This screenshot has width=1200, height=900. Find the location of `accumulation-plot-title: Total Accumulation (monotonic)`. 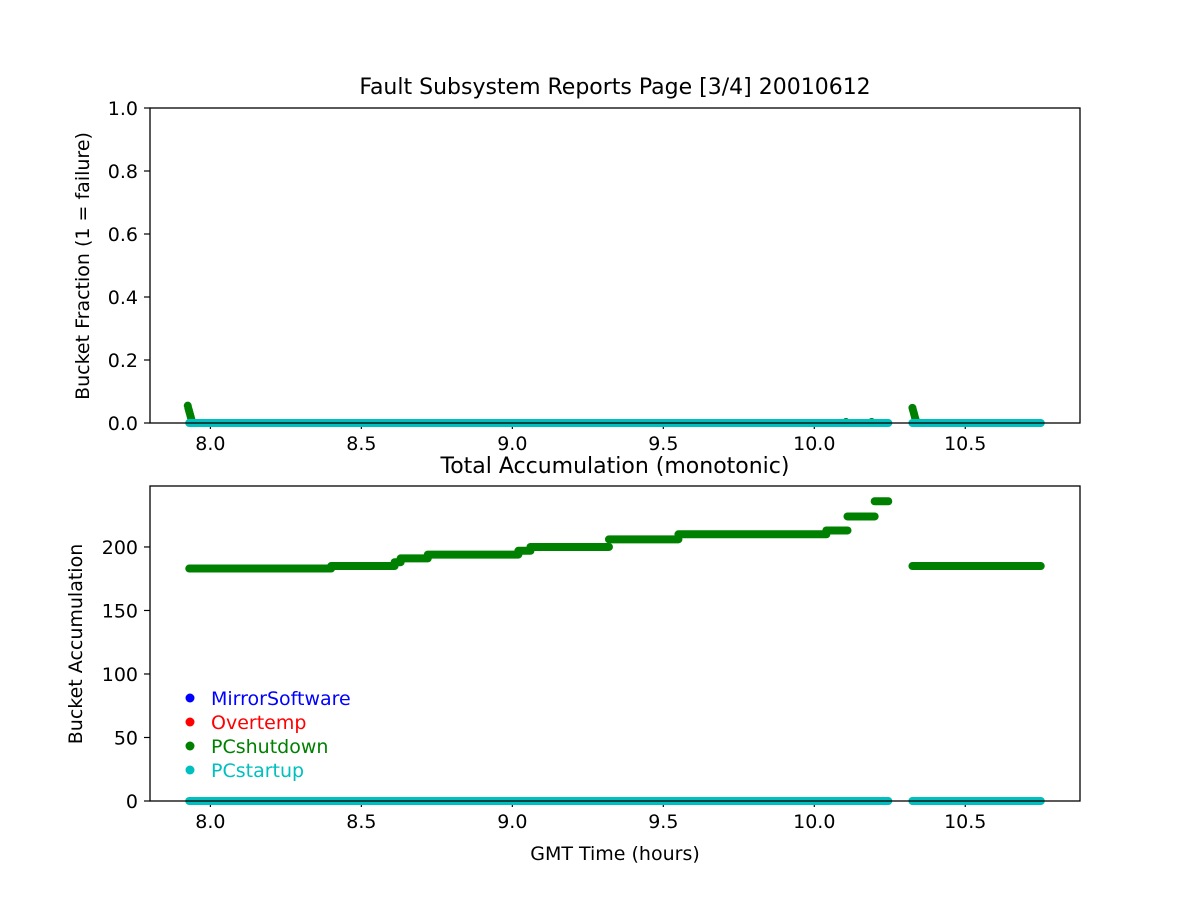

accumulation-plot-title: Total Accumulation (monotonic) is located at coordinates (615, 466).